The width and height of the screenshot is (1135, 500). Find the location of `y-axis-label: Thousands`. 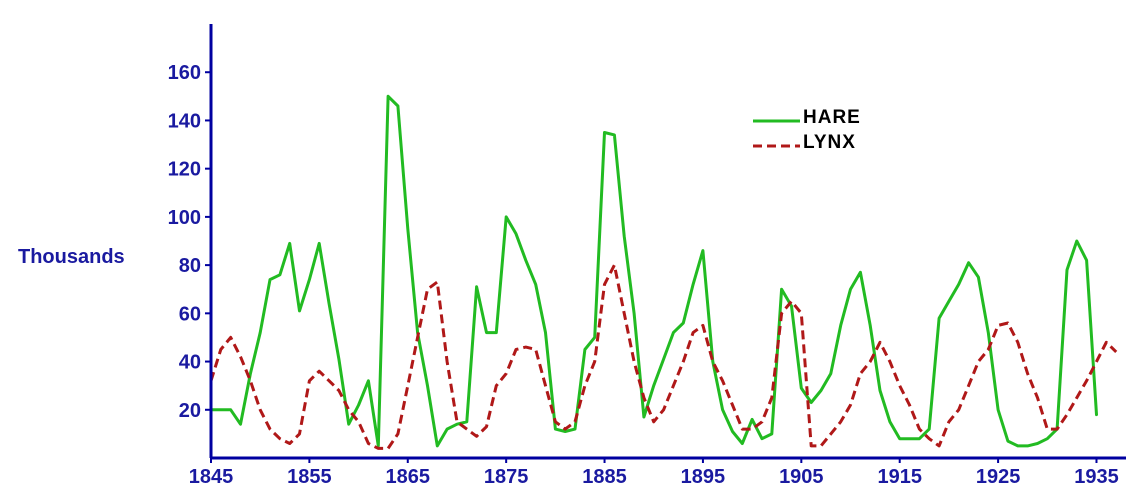

y-axis-label: Thousands is located at coordinates (71, 257).